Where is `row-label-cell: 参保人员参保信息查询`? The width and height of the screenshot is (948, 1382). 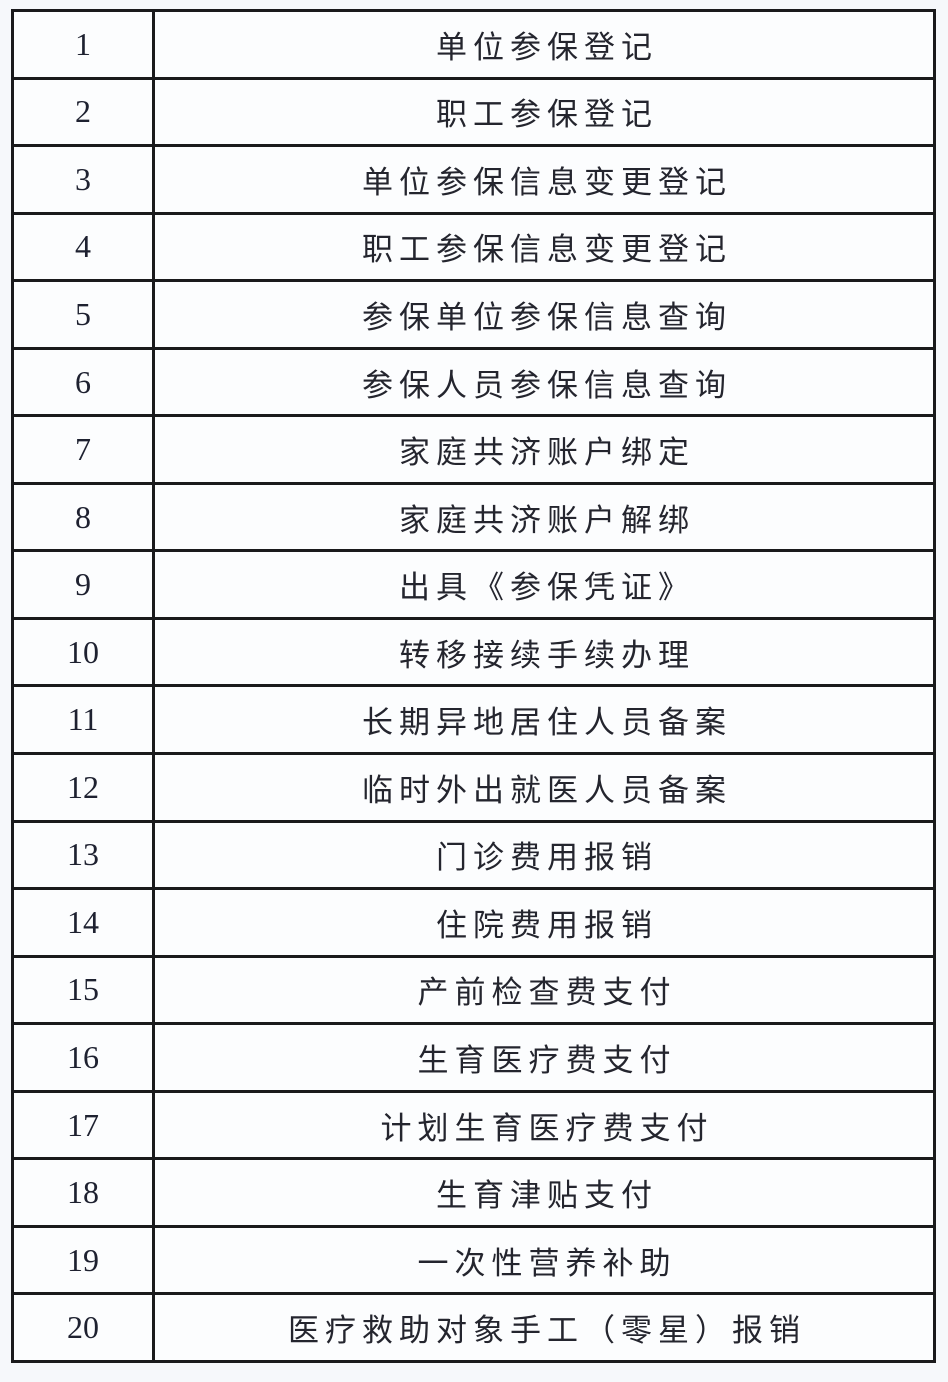 row-label-cell: 参保人员参保信息查询 is located at coordinates (547, 385).